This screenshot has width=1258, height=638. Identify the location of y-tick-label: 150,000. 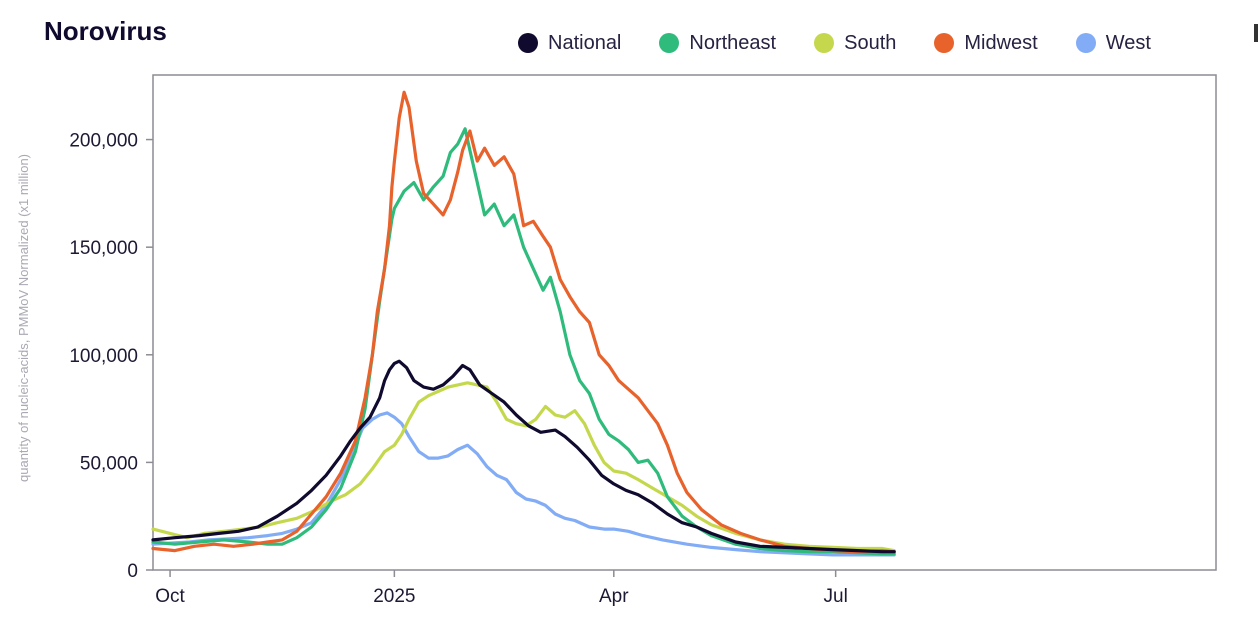
(103, 248).